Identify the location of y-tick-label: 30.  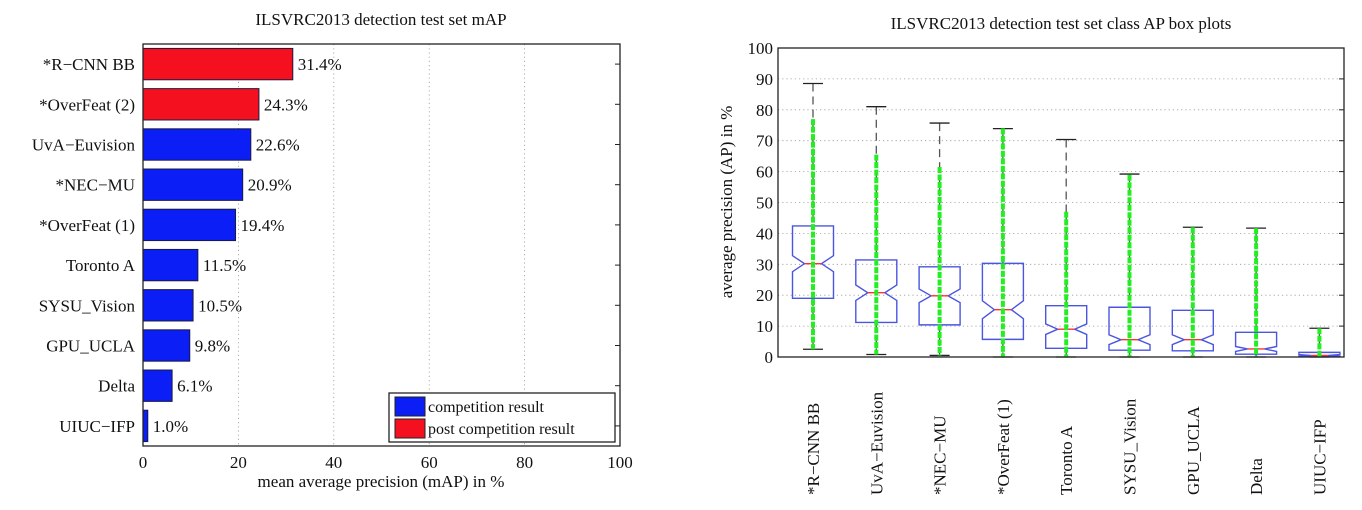
(764, 264).